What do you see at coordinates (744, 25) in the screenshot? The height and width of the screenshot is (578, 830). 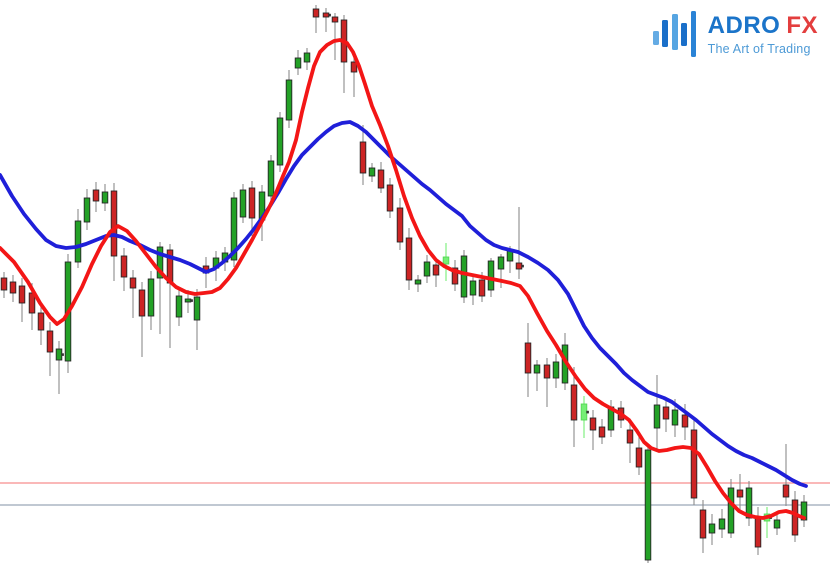 I see `brand-primary-text: ADRO` at bounding box center [744, 25].